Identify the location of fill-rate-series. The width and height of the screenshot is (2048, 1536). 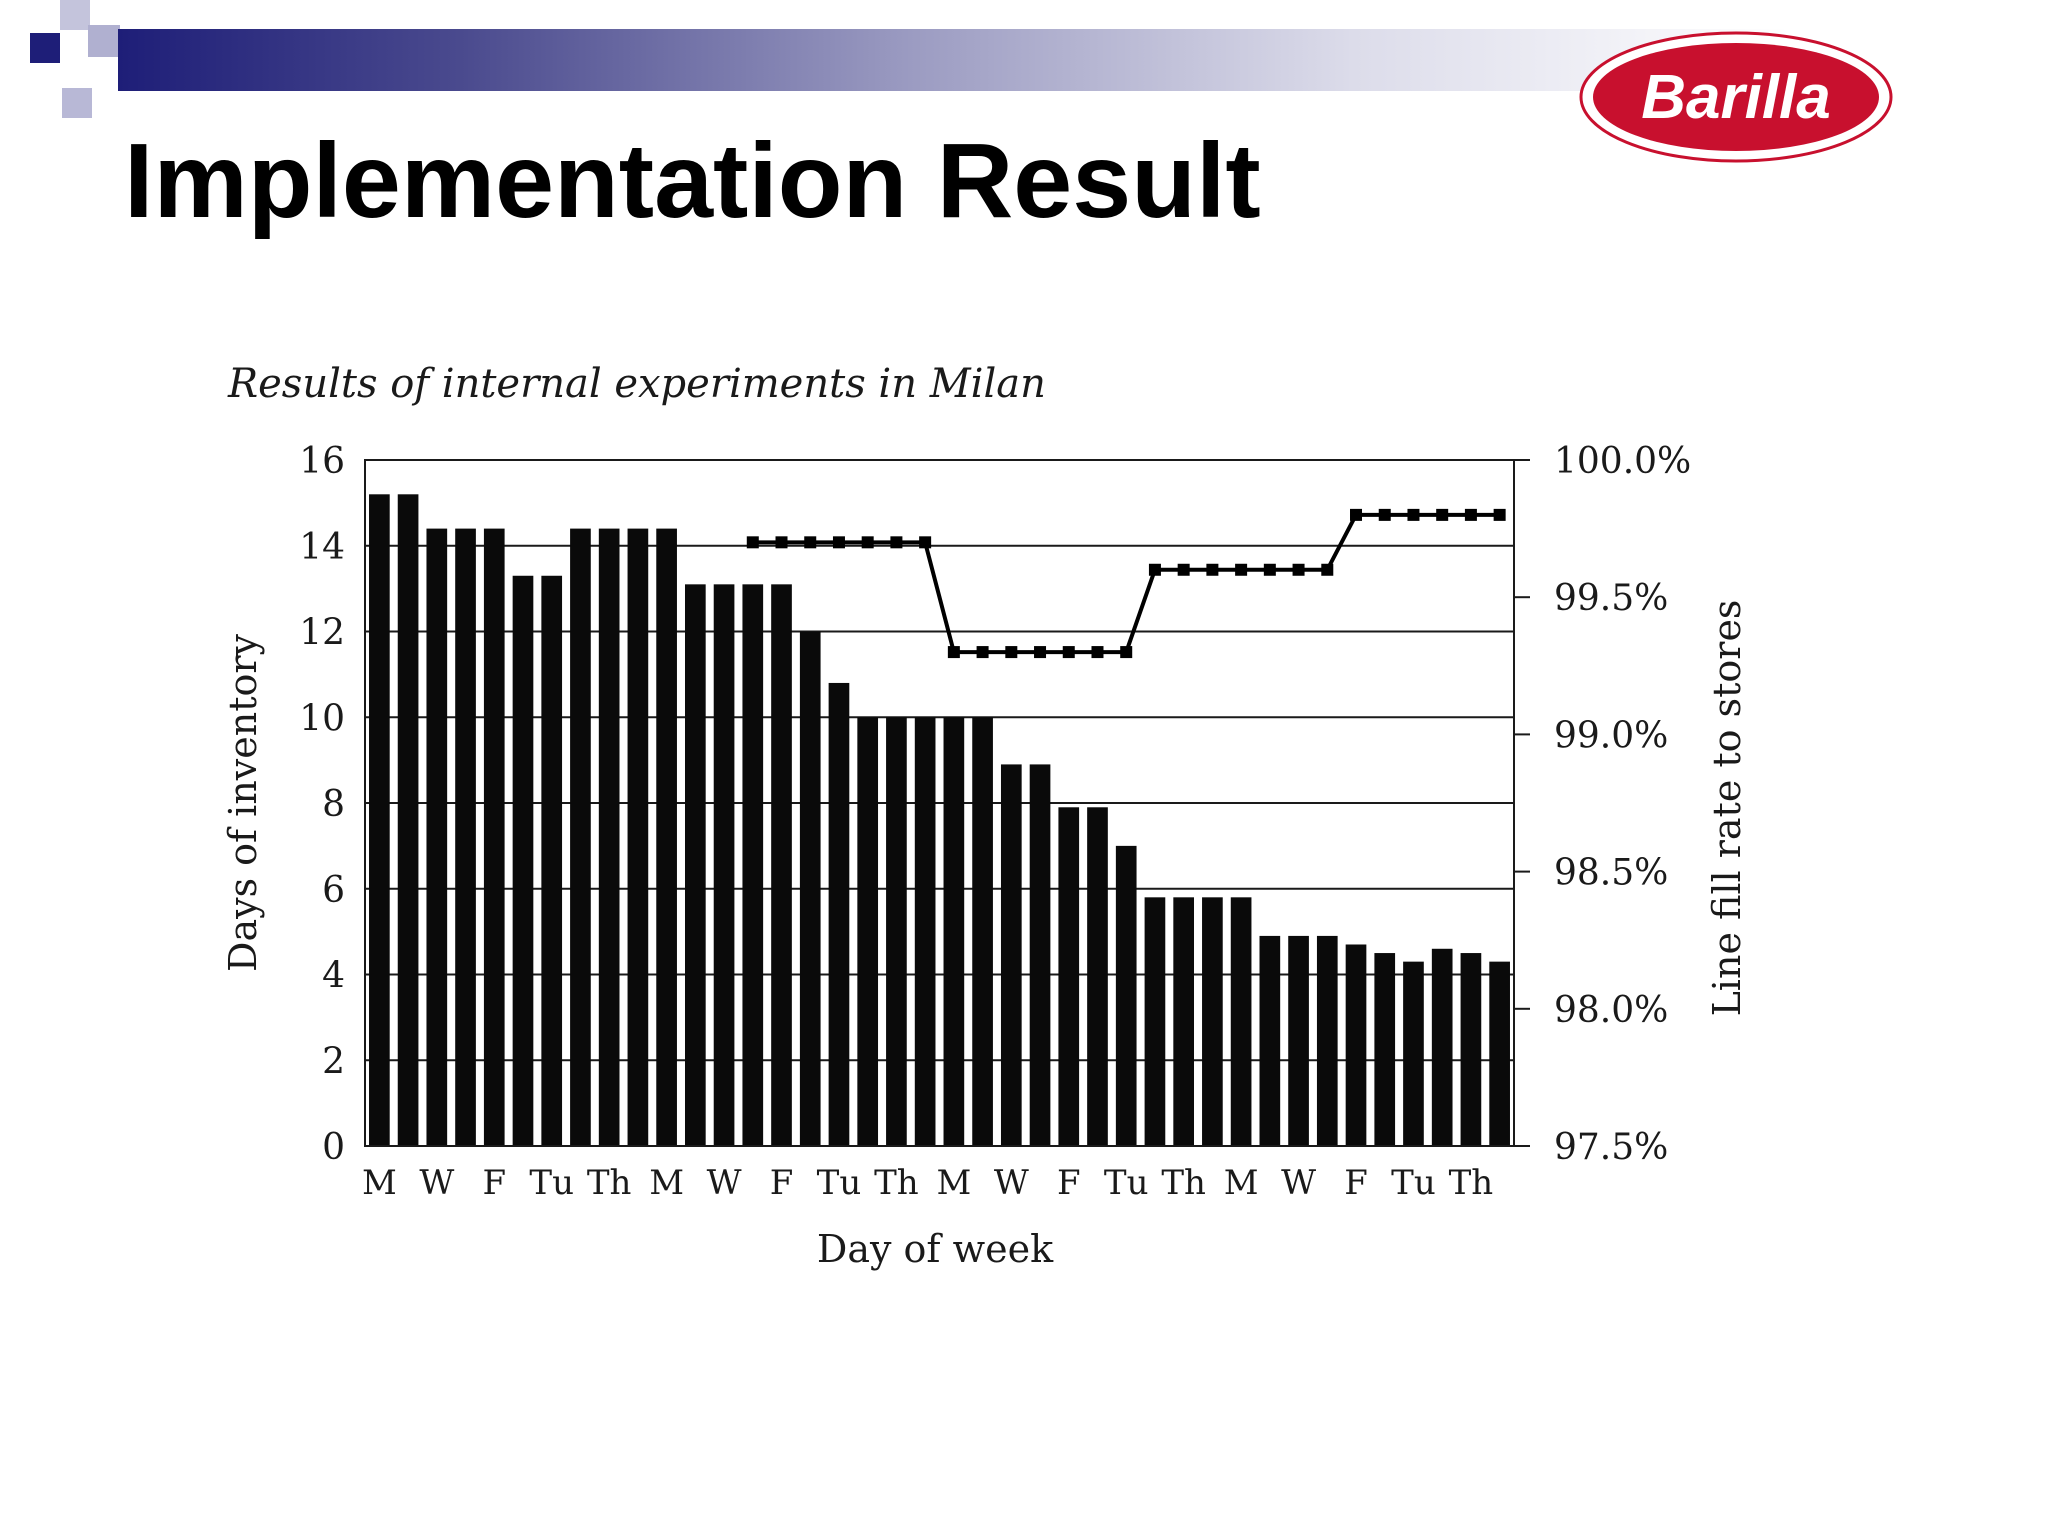
(1126, 583).